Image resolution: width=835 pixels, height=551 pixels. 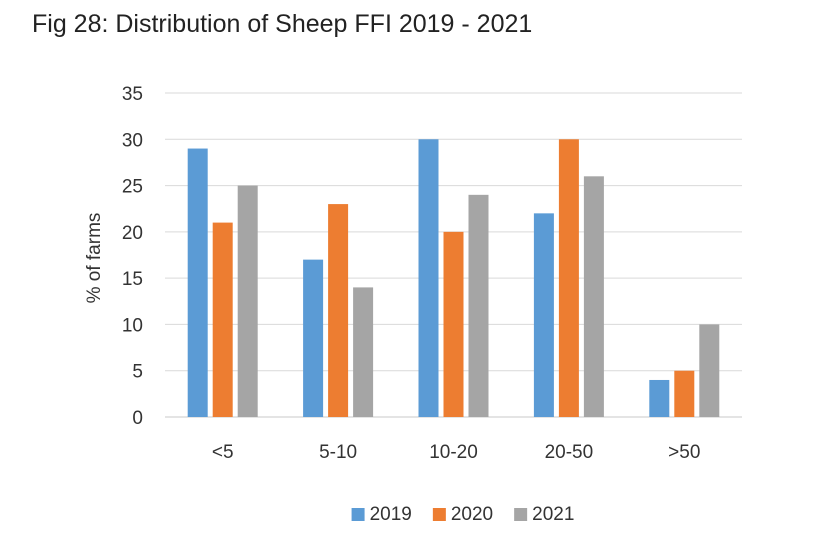 I want to click on x-category-label: 10-20, so click(x=453, y=452).